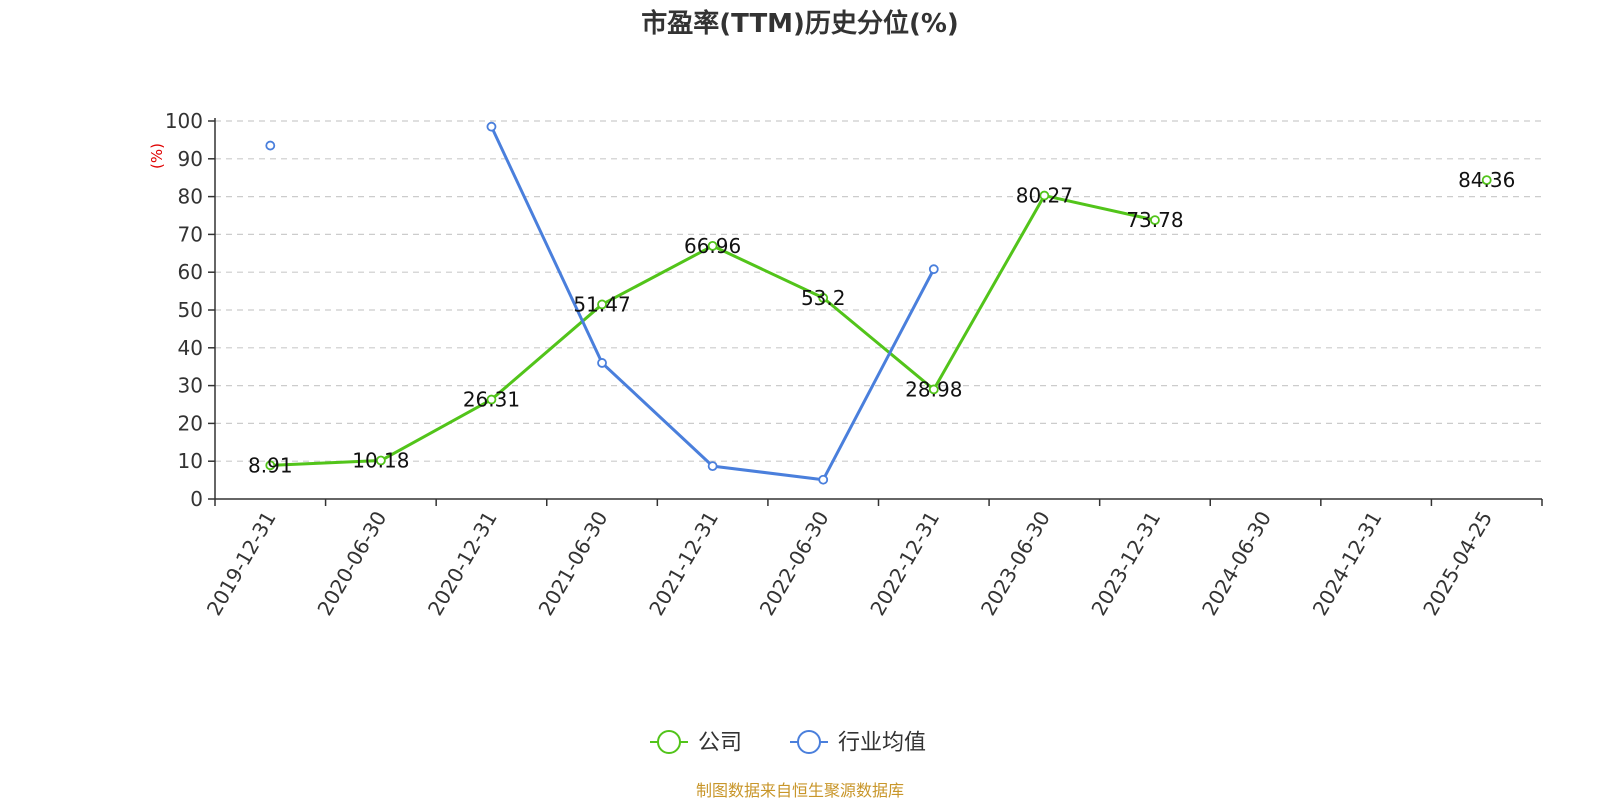 This screenshot has width=1600, height=800. I want to click on data-label: 66.96, so click(712, 246).